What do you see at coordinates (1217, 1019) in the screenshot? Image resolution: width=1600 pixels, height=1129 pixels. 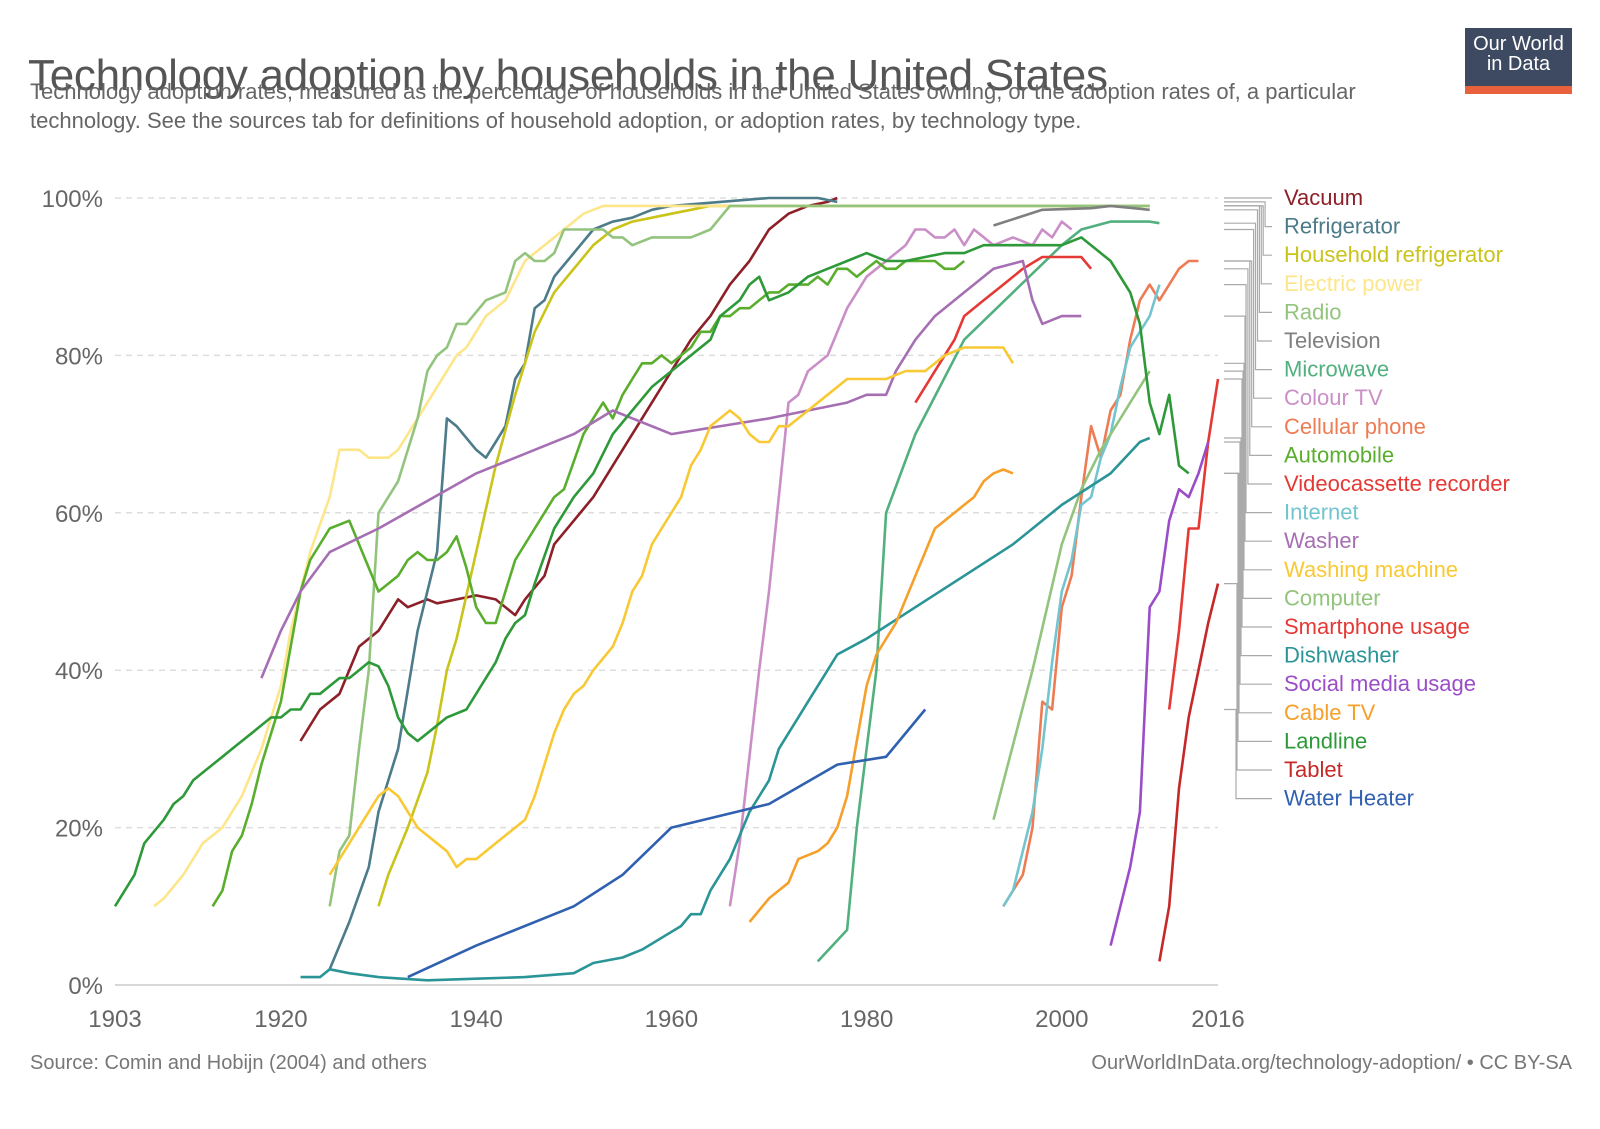 I see `x-tick-label: 2016` at bounding box center [1217, 1019].